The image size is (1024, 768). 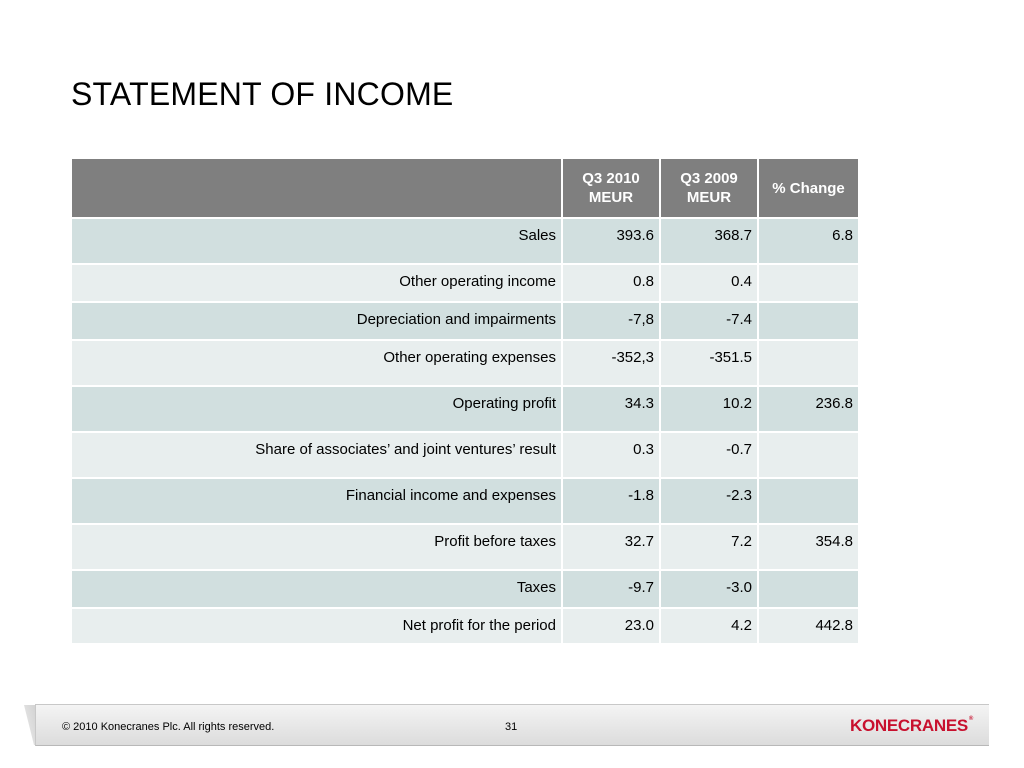 I want to click on q3-2009-value: 10.2, so click(x=709, y=409).